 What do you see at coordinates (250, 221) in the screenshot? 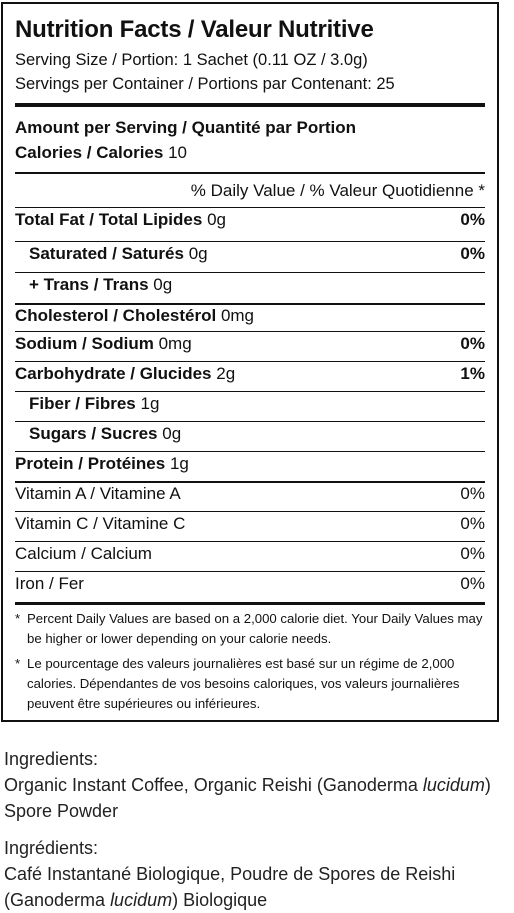
I see `nutrient-row-total-fat: Total Fat / Total Lipides 0g 0%` at bounding box center [250, 221].